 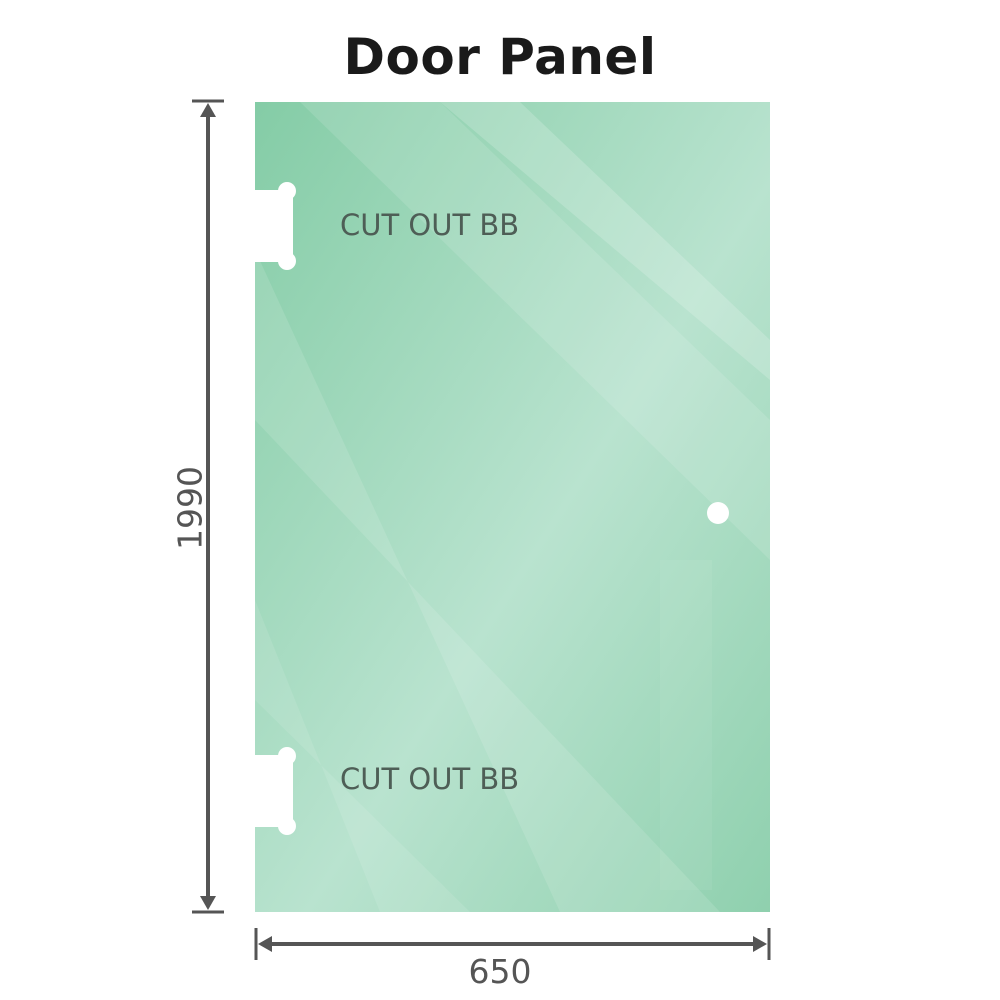 What do you see at coordinates (430, 779) in the screenshot?
I see `cutout-label-bottom: CUT OUT BB` at bounding box center [430, 779].